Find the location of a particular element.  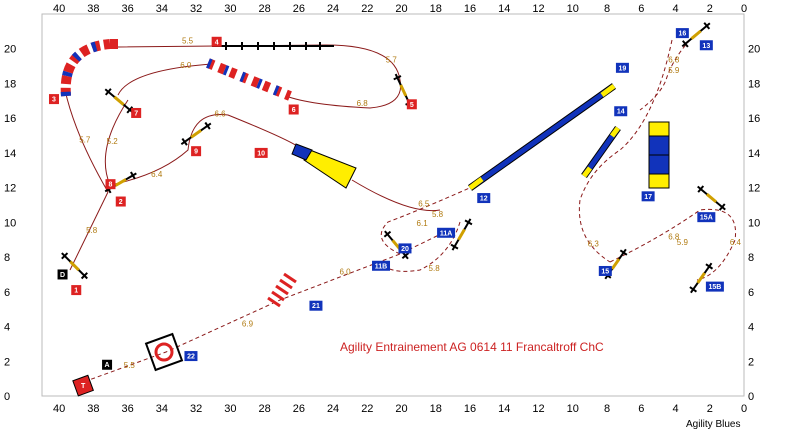

tag-label: 22 is located at coordinates (191, 357).